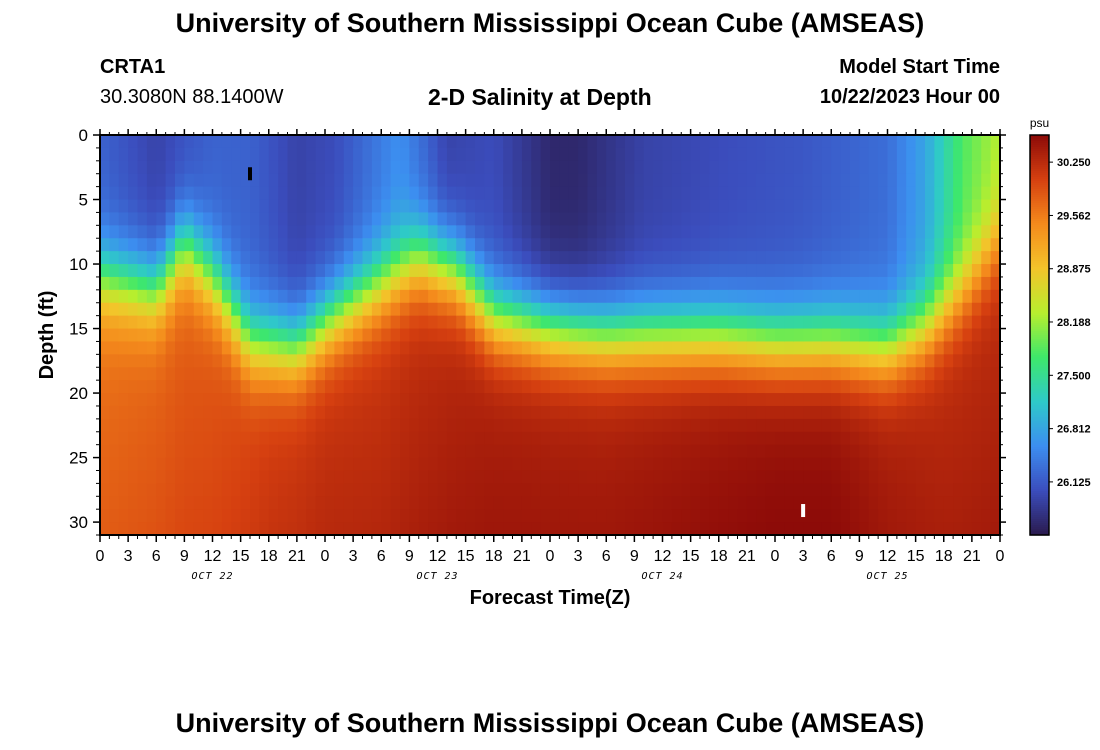 The width and height of the screenshot is (1100, 750). Describe the element at coordinates (540, 97) in the screenshot. I see `chart-subtitle: 2-D Salinity at Depth` at that location.